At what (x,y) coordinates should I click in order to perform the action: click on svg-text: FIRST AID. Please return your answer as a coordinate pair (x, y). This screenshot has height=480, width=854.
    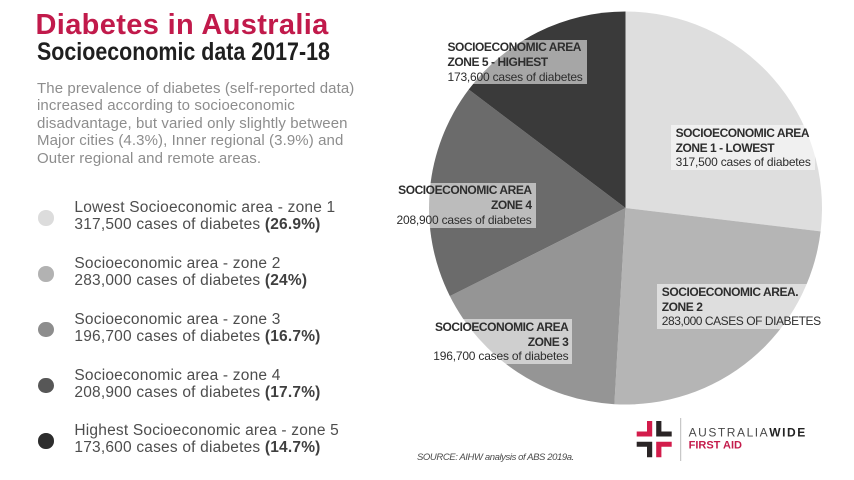
    Looking at the image, I should click on (715, 446).